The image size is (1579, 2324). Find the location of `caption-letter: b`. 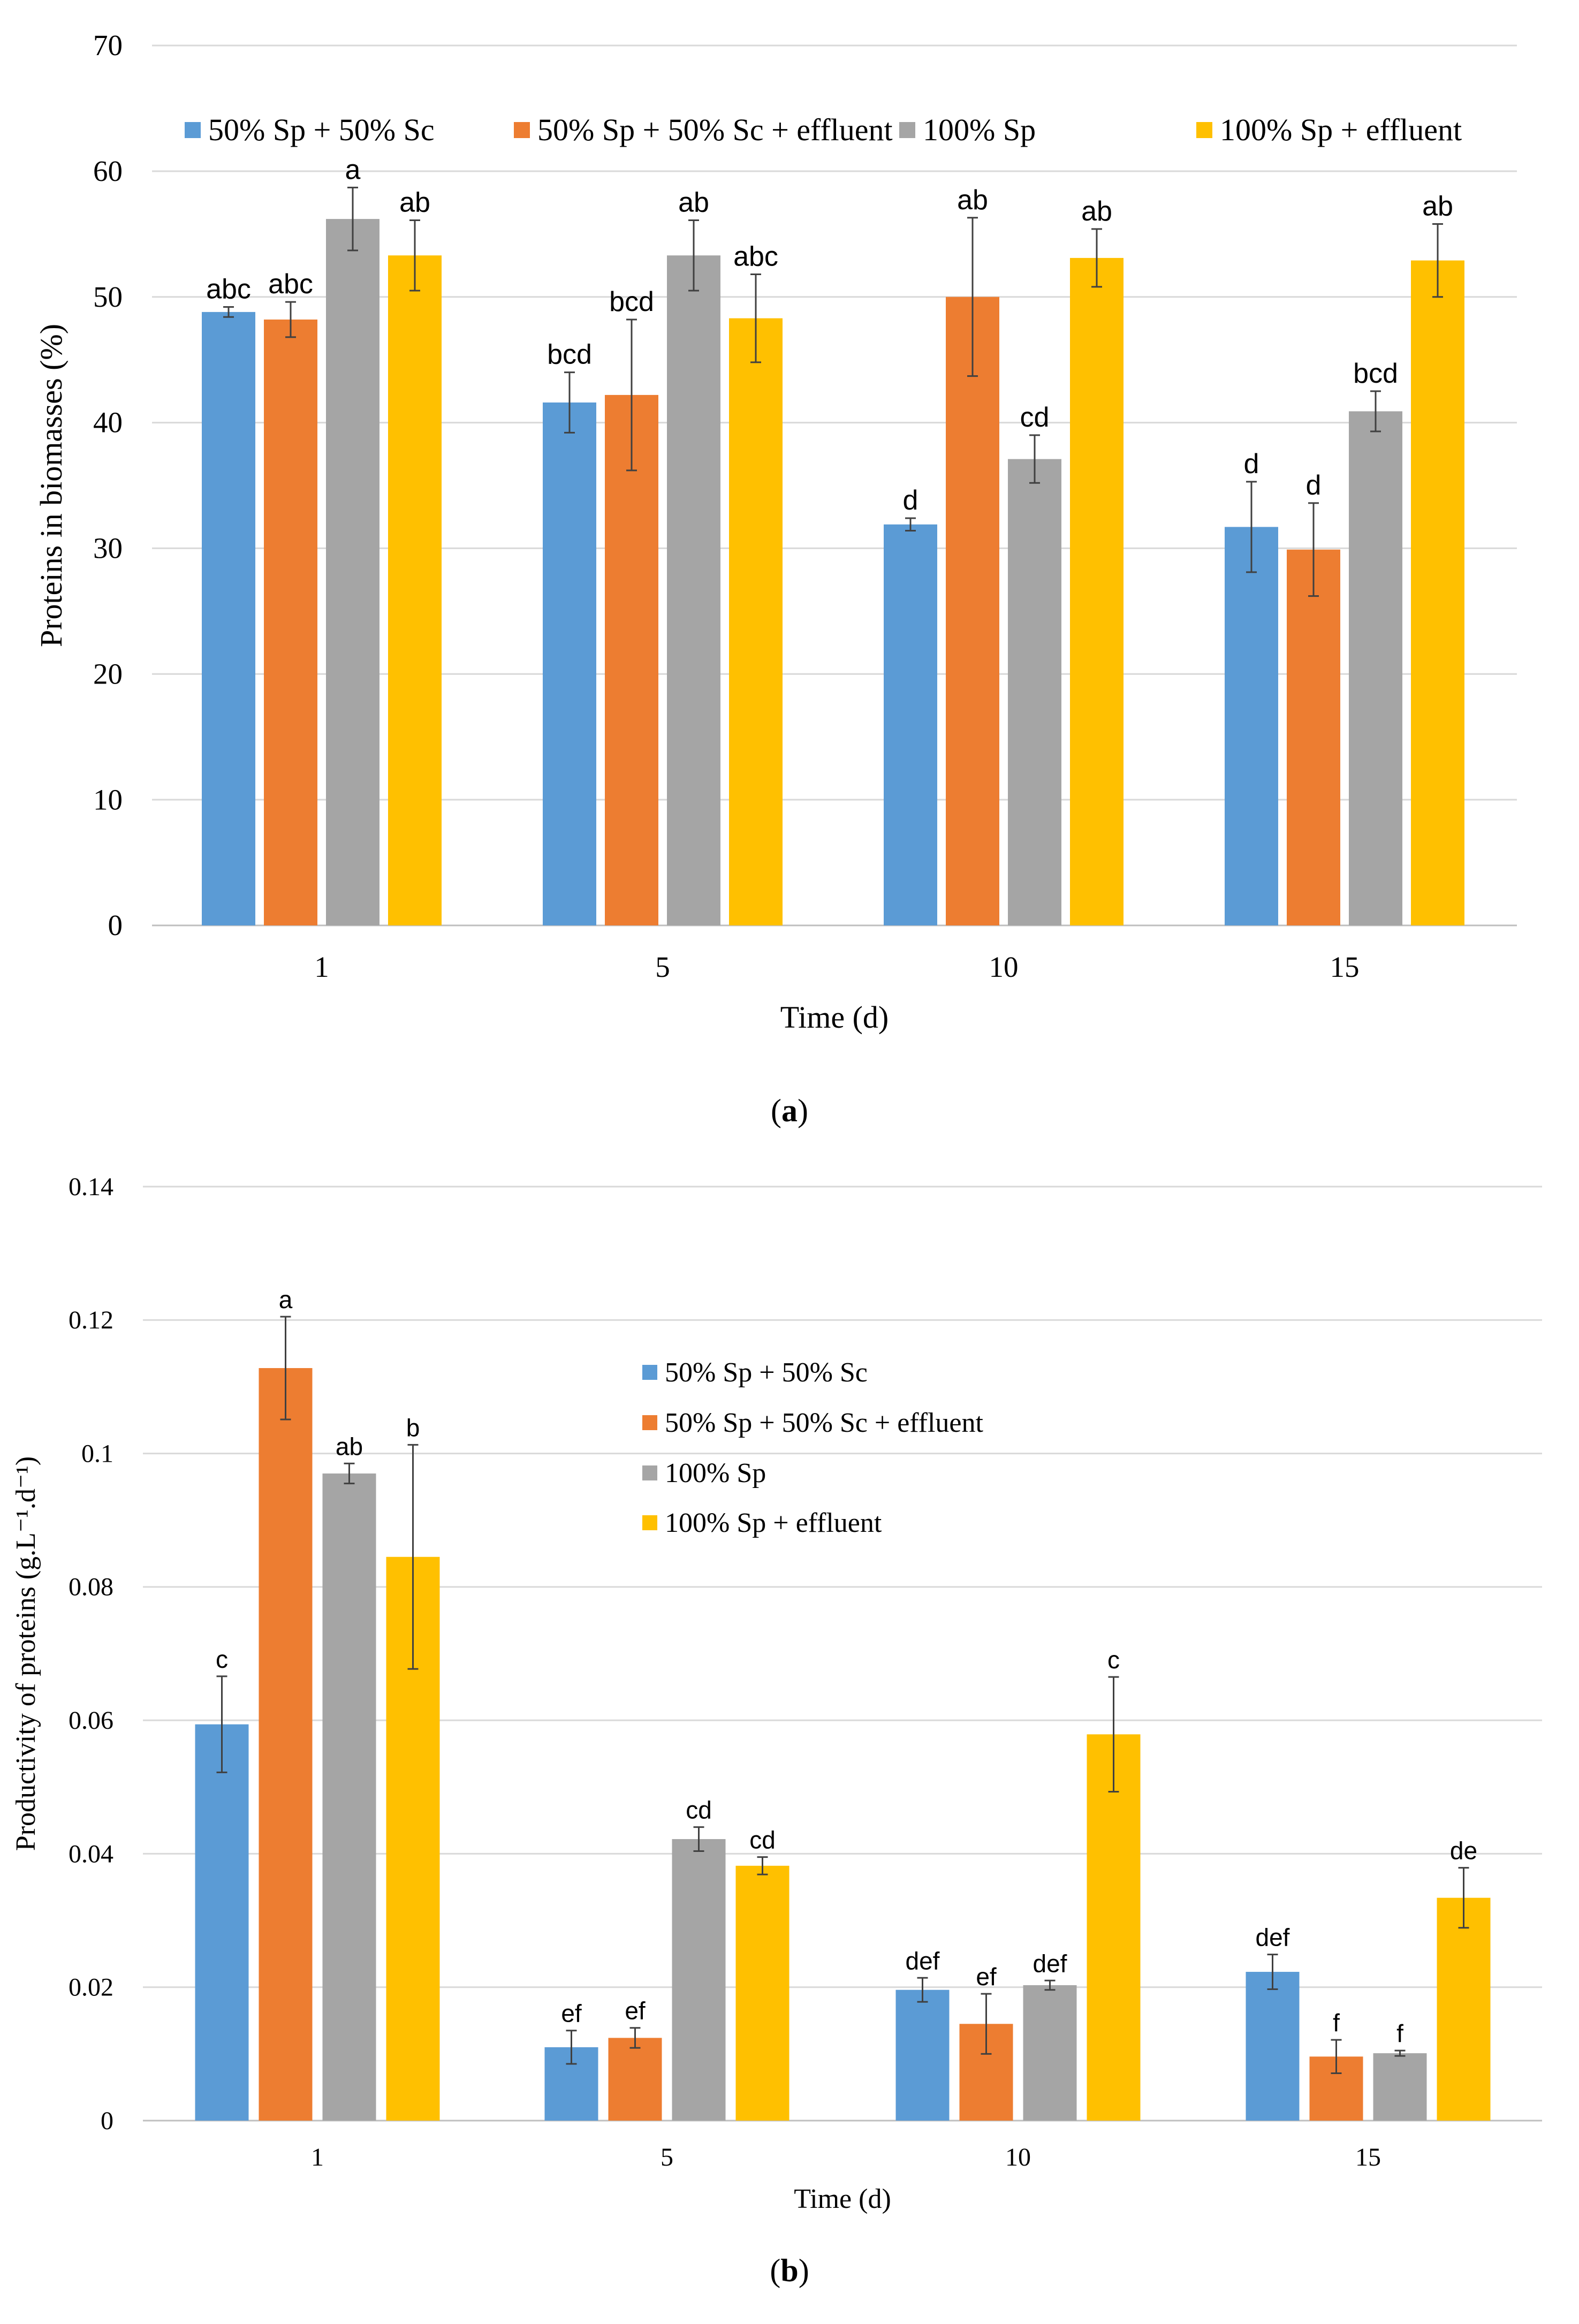

caption-letter: b is located at coordinates (789, 2271).